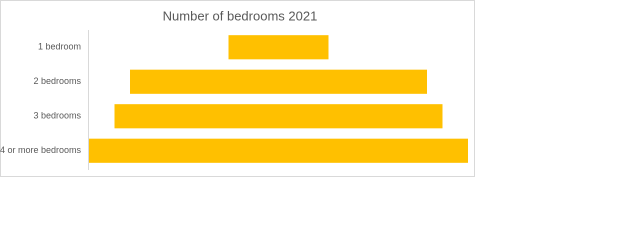 Image resolution: width=634 pixels, height=240 pixels. What do you see at coordinates (40, 150) in the screenshot?
I see `category-label: 4 or more bedrooms` at bounding box center [40, 150].